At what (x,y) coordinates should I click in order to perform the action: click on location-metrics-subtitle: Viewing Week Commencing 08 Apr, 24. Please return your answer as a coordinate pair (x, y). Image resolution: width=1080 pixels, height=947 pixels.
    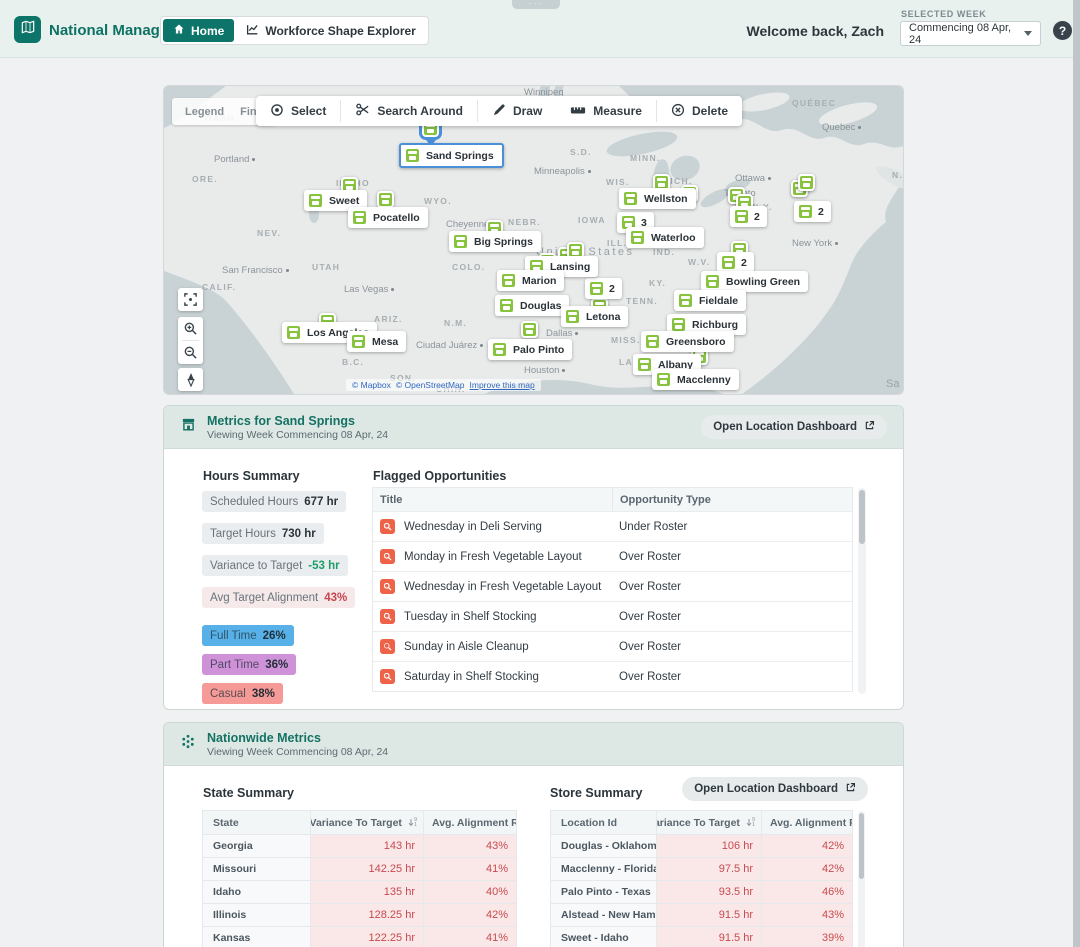
    Looking at the image, I should click on (298, 434).